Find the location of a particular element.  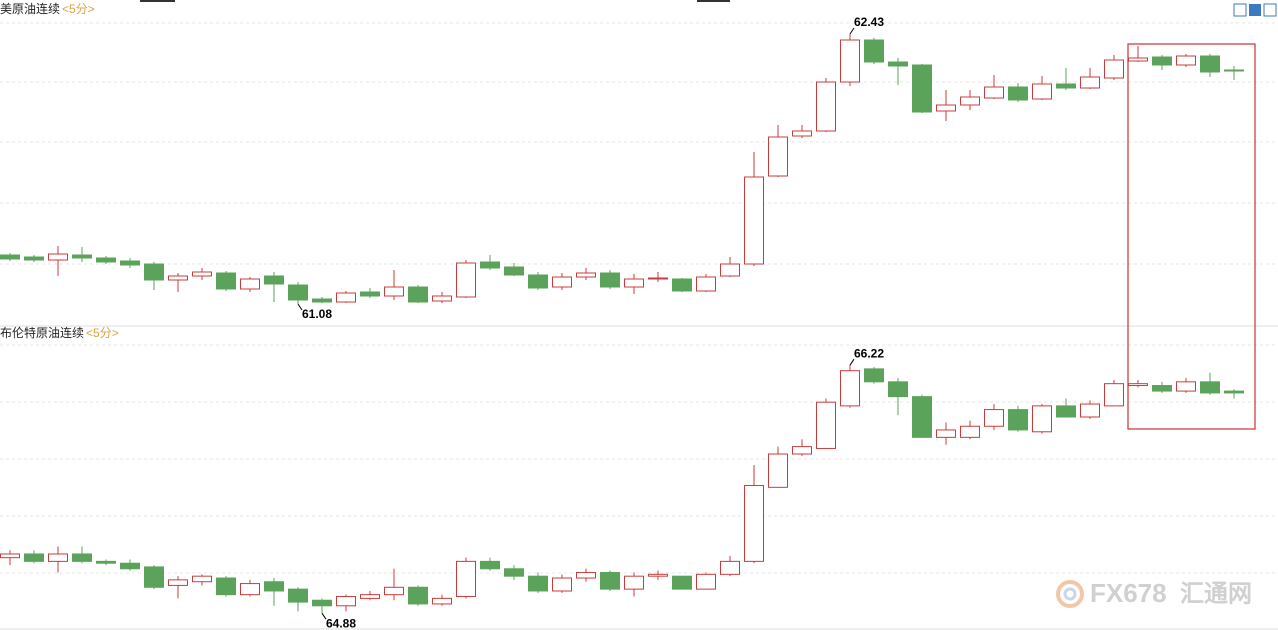

highlight-box is located at coordinates (1191, 236).